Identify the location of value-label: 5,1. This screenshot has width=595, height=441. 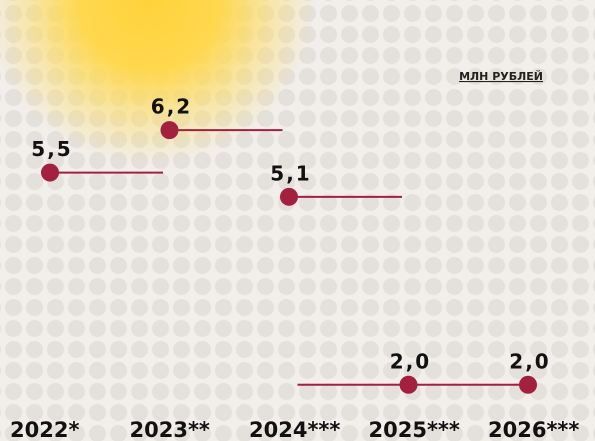
(290, 173).